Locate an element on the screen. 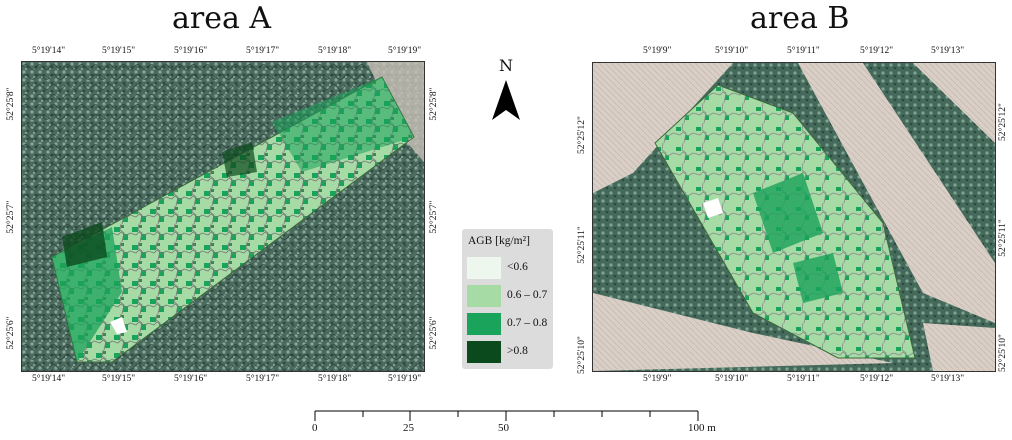 The height and width of the screenshot is (440, 1012). map-b-top-lon-tick: 5°19'9" is located at coordinates (657, 51).